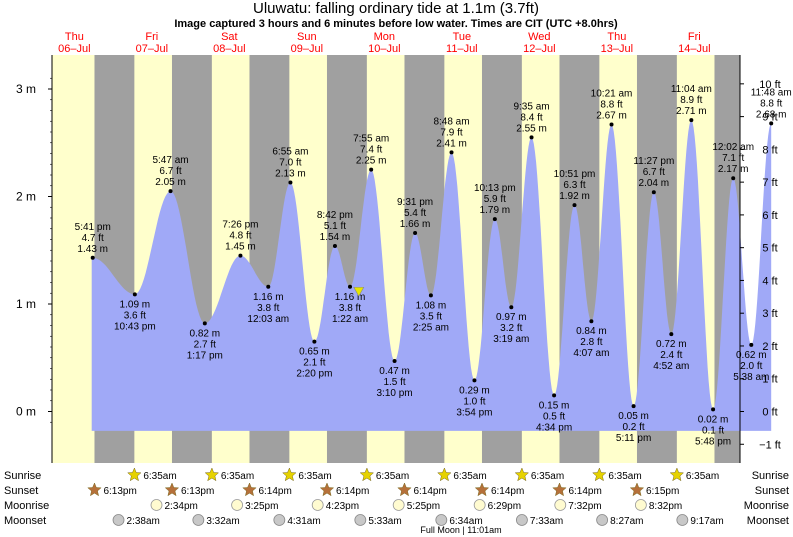  Describe the element at coordinates (384, 521) in the screenshot. I see `moonset-time: 5:33am` at that location.